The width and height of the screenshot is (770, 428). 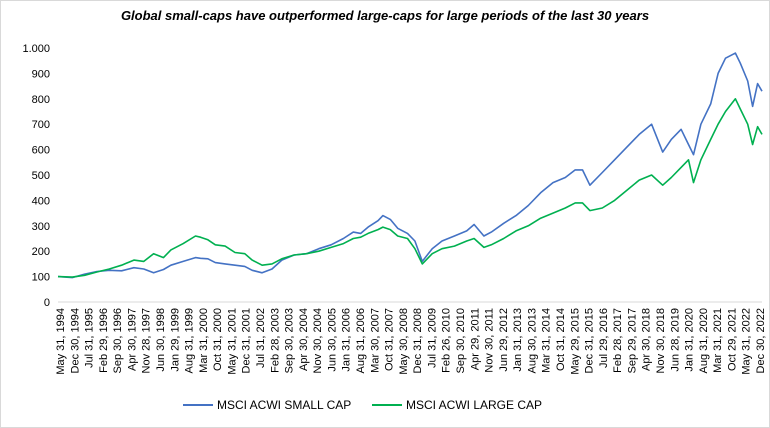 I want to click on y-tick-label: 800, so click(x=41, y=100).